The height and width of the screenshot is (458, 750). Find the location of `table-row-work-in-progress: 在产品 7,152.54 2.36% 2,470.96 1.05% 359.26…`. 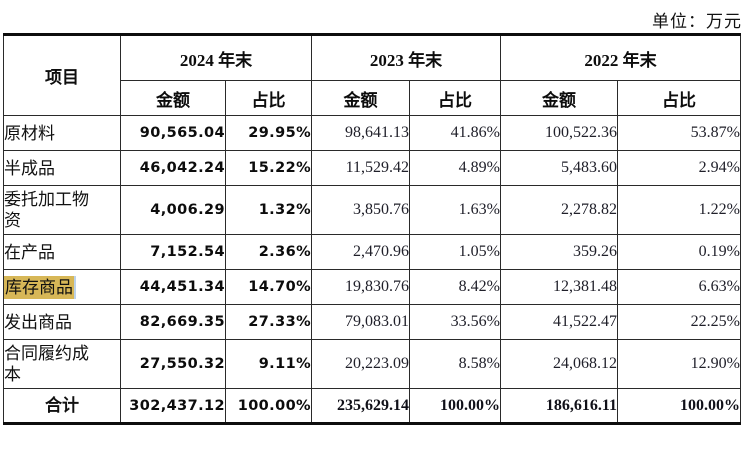

table-row-work-in-progress: 在产品 7,152.54 2.36% 2,470.96 1.05% 359.26… is located at coordinates (372, 252).